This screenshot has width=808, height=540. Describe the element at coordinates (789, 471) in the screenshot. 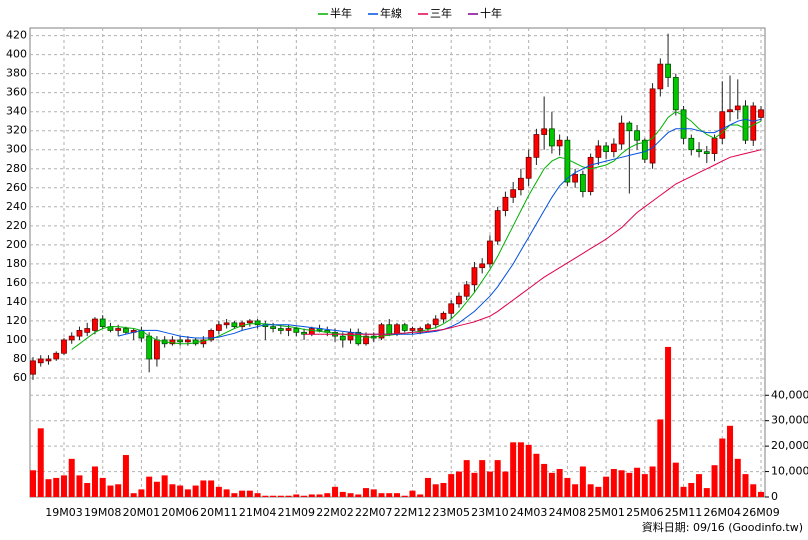

I see `y2-tick-label: 10,000` at that location.